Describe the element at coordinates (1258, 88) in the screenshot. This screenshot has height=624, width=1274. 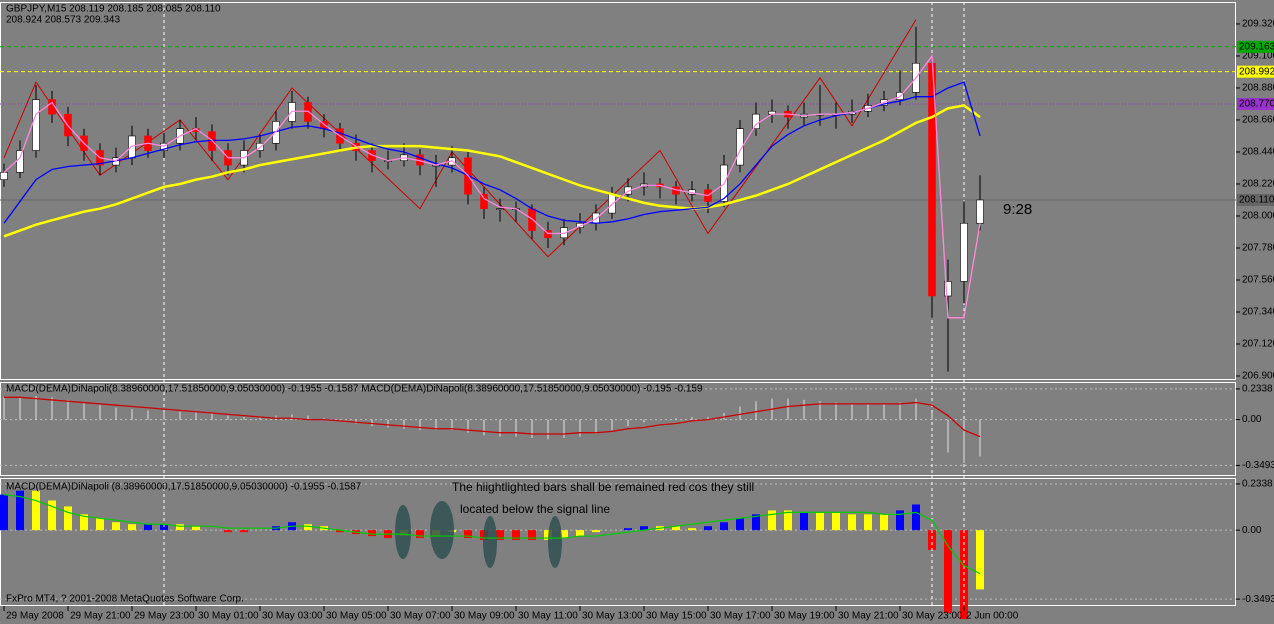
I see `y-tick-label: 208.880` at that location.